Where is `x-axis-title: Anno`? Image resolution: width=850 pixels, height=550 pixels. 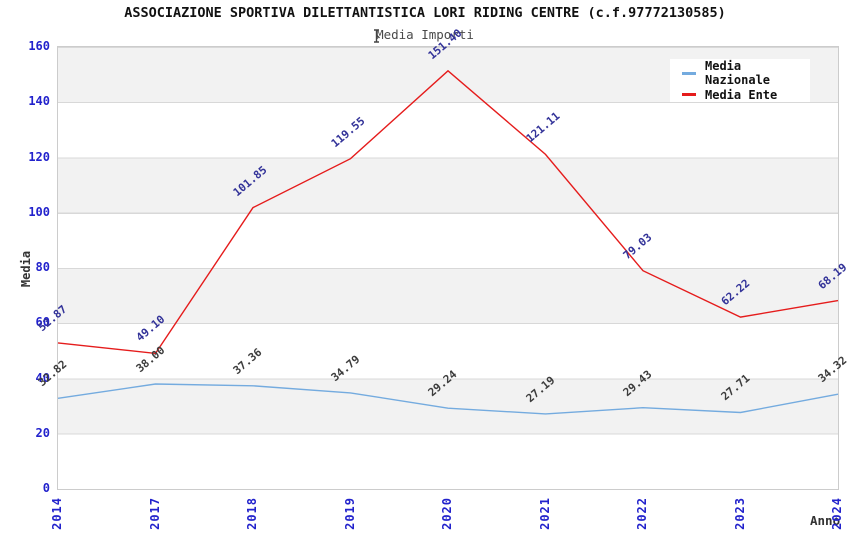
x-axis-title: Anno is located at coordinates (825, 520).